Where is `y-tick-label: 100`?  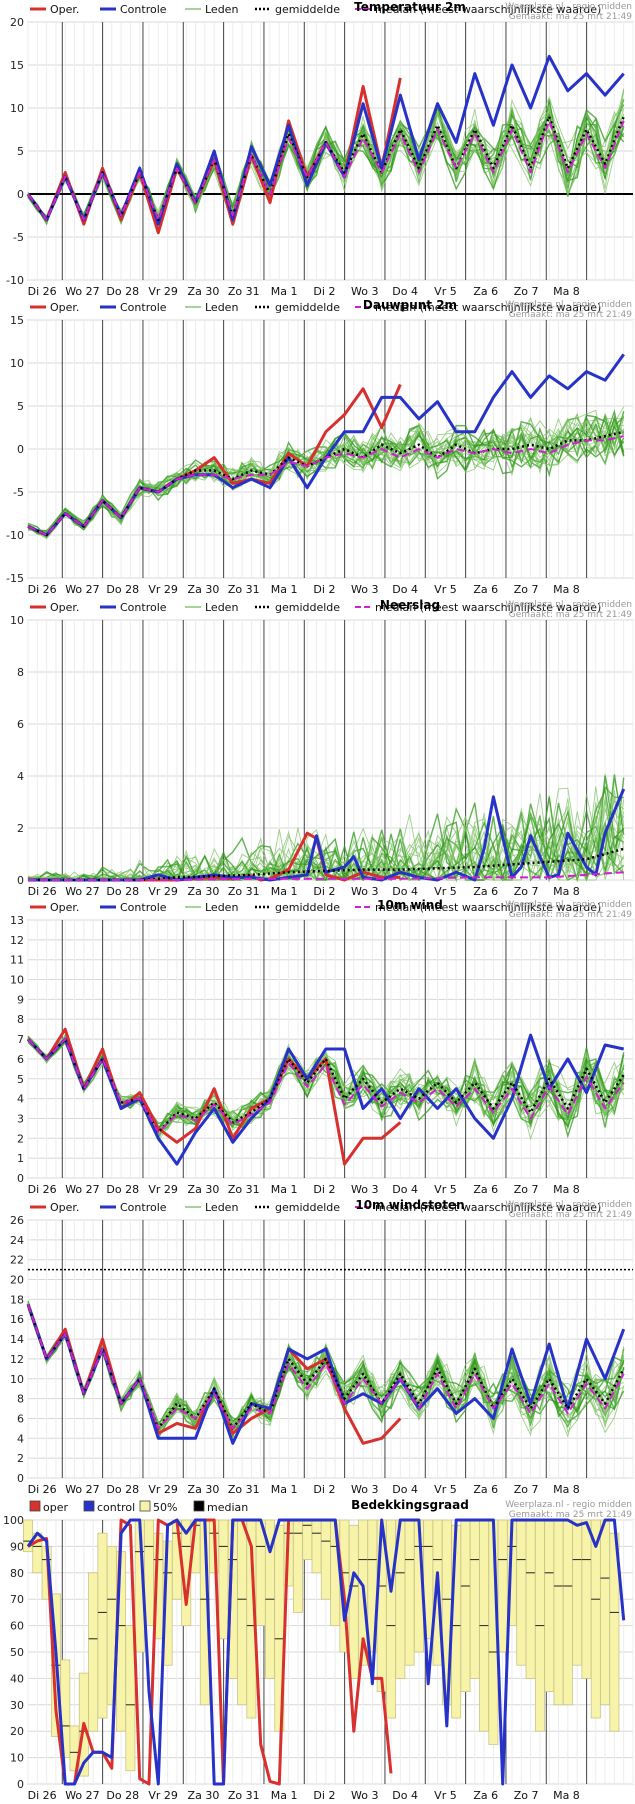
y-tick-label: 100 is located at coordinates (13, 1520).